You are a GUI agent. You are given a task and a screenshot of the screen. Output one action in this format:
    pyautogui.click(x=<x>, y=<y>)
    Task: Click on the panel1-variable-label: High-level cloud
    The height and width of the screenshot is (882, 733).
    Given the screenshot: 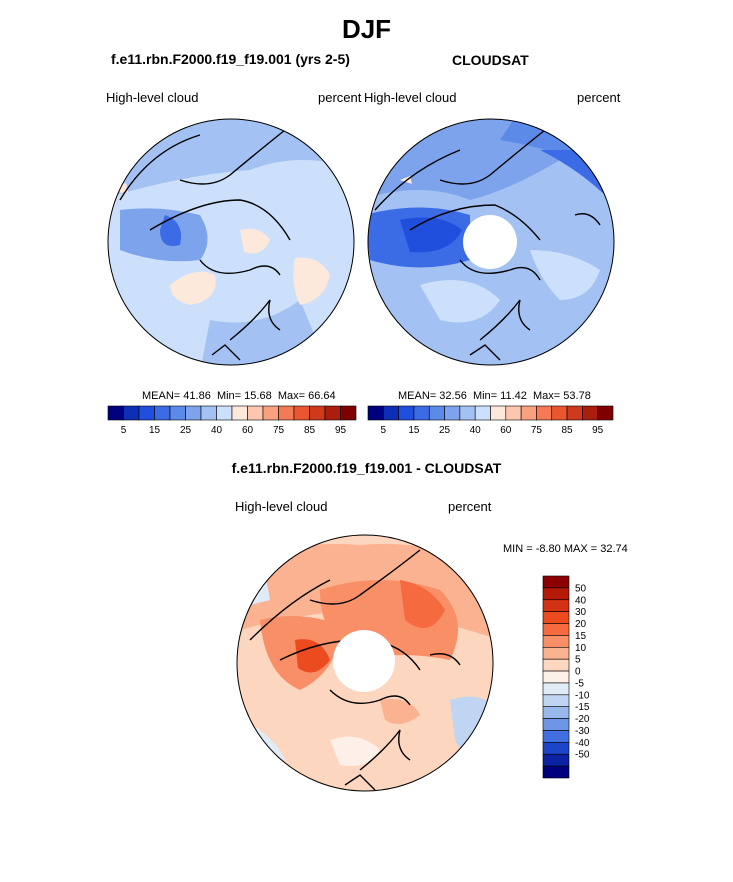 What is the action you would take?
    pyautogui.click(x=152, y=97)
    